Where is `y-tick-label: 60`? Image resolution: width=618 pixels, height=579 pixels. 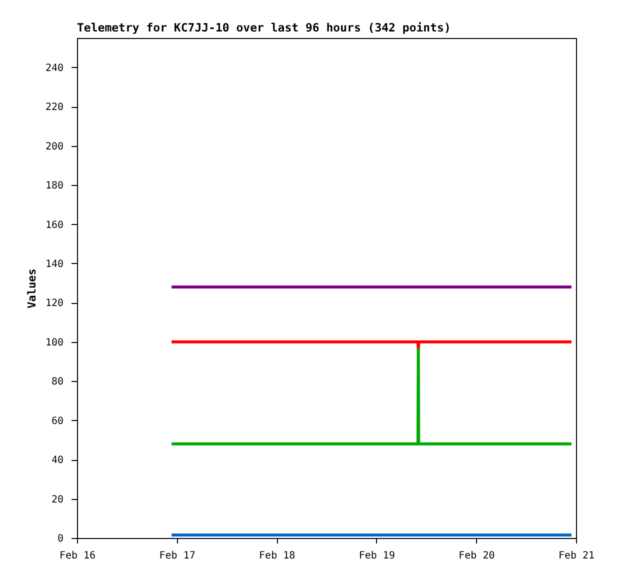
y-tick-label: 60 is located at coordinates (57, 421).